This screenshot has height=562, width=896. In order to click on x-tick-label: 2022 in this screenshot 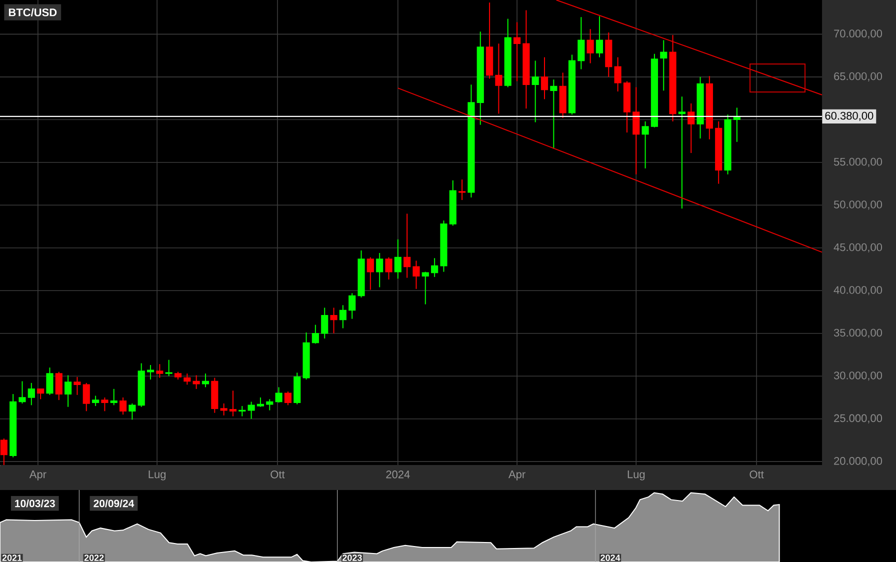, I will do `click(94, 558)`.